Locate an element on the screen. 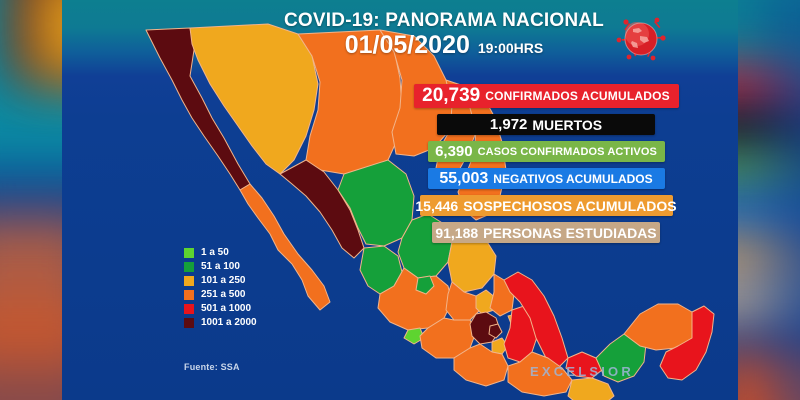  stat-value: 1,972 is located at coordinates (508, 124).